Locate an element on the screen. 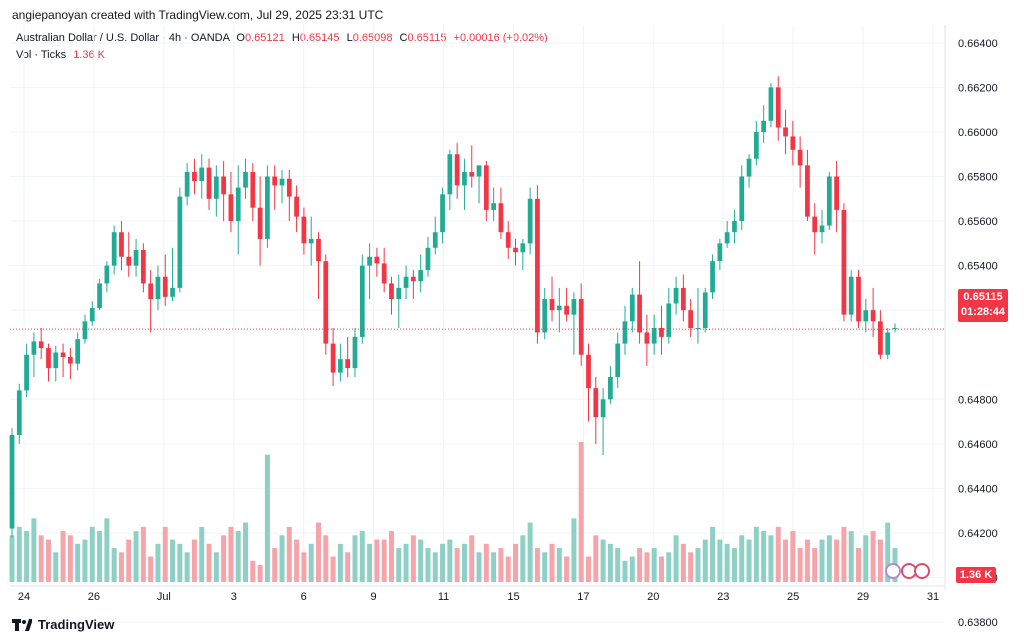  volume-legend: Vol · Ticks 1.36 K is located at coordinates (60, 55).